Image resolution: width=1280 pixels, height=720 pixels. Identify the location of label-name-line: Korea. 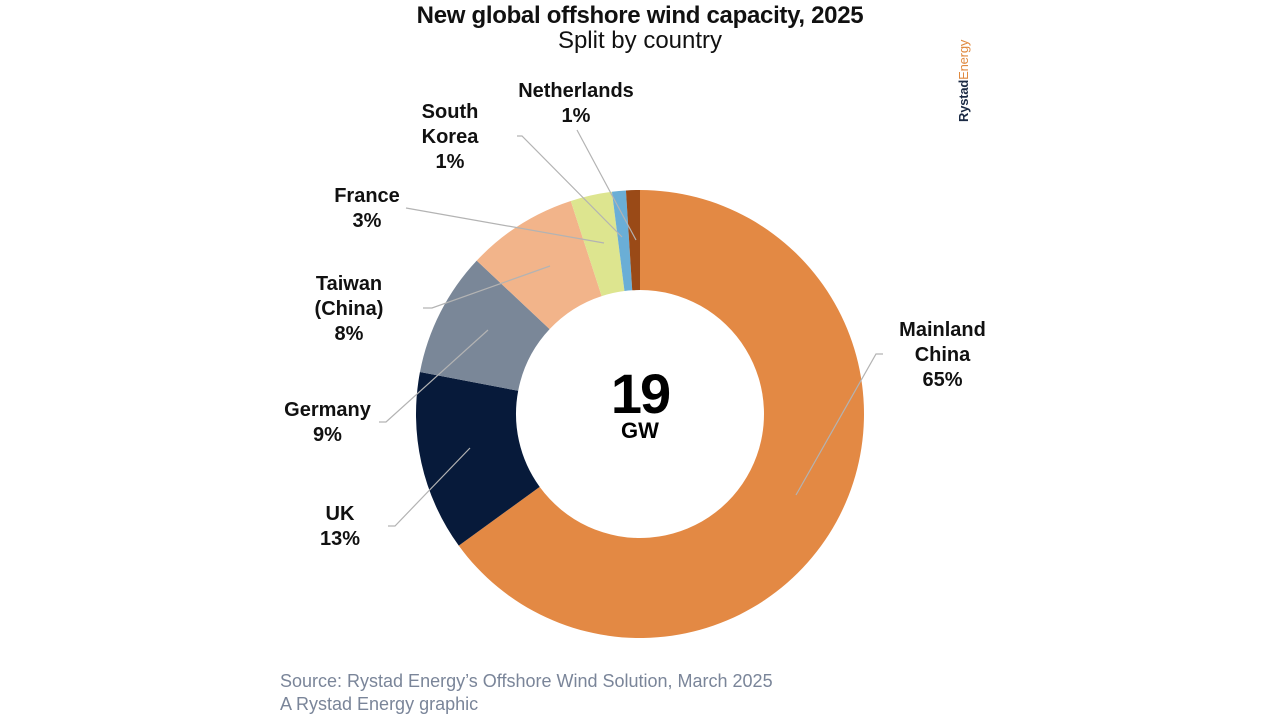
(450, 137).